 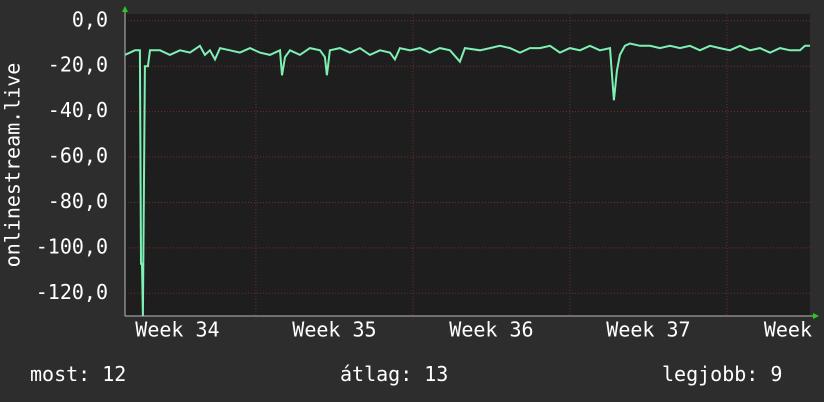 What do you see at coordinates (72, 246) in the screenshot?
I see `y-tick-label: -100,0` at bounding box center [72, 246].